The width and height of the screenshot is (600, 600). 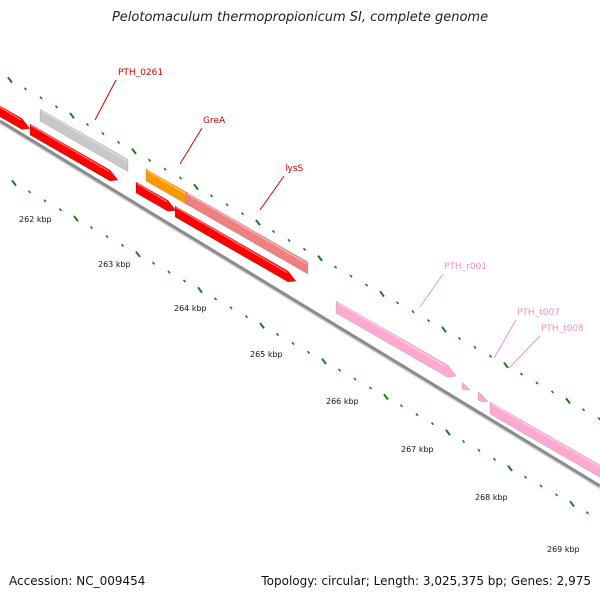 I want to click on gene-arrow-pink-4-highlight, so click(x=545, y=435).